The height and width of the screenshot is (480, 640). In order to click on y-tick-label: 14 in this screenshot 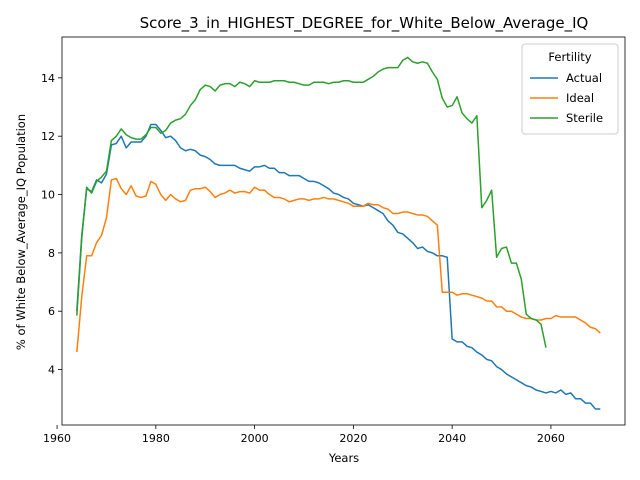, I will do `click(48, 78)`.